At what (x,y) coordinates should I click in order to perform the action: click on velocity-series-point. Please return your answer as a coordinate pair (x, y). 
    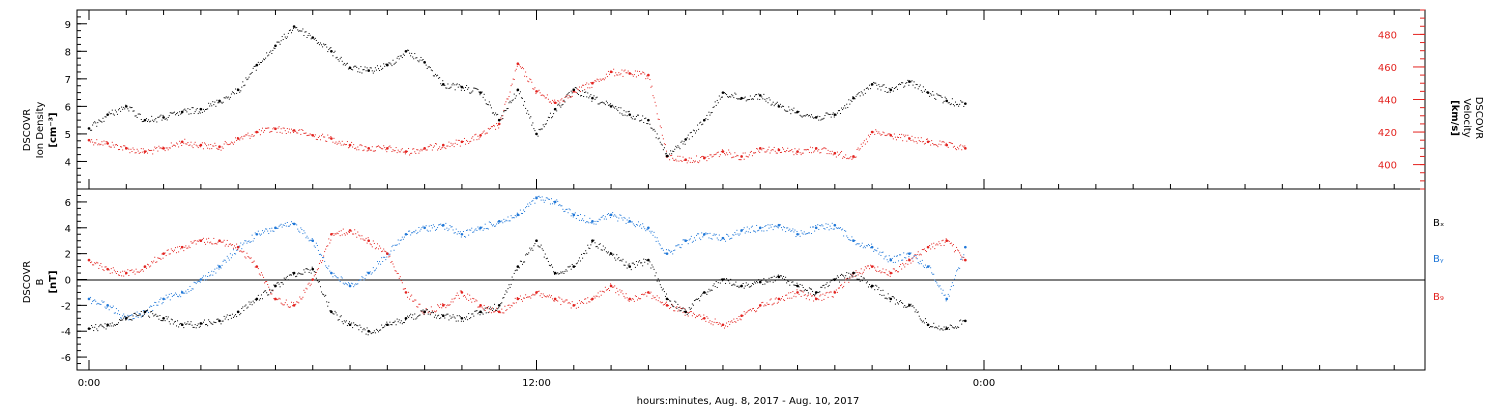
    Looking at the image, I should click on (238, 138).